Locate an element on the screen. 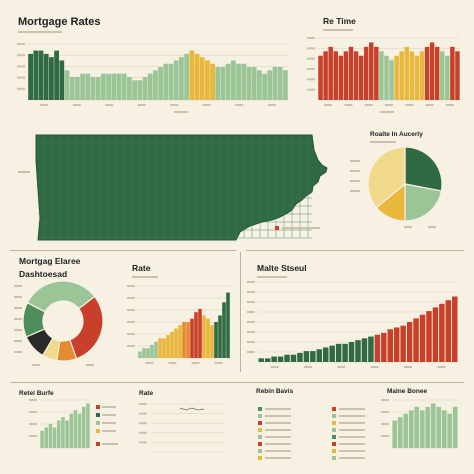  malte-title: Malte Stseul is located at coordinates (282, 268).